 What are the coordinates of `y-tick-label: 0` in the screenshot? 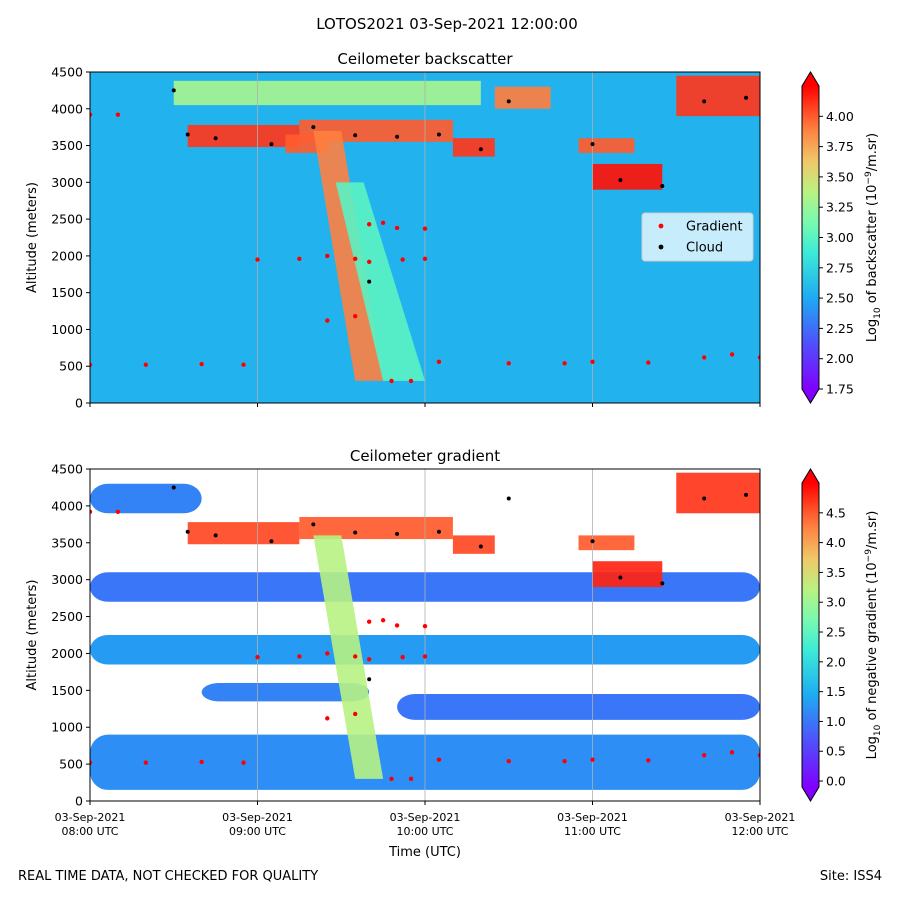 It's located at (79, 801).